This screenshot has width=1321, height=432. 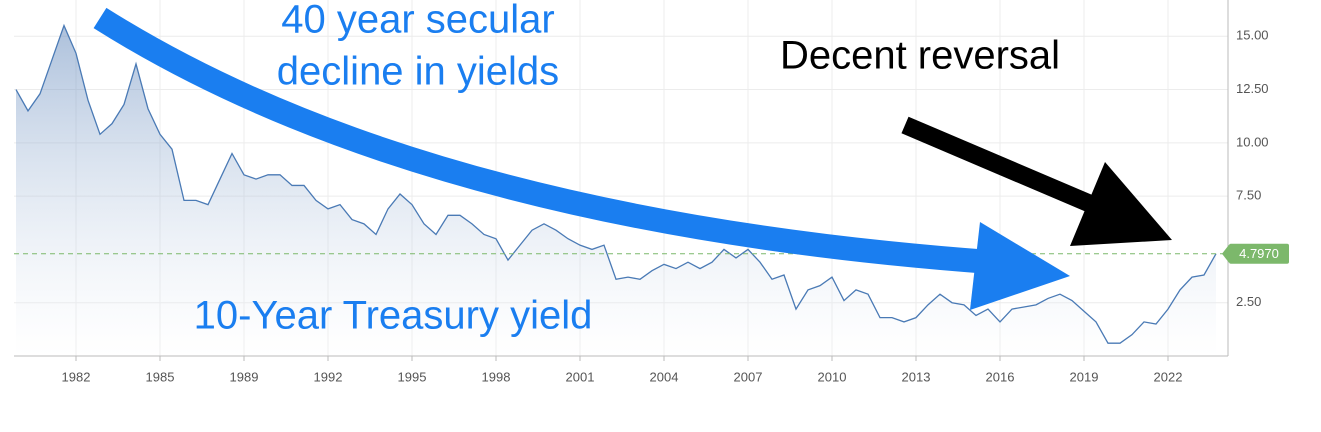 What do you see at coordinates (1225, 253) in the screenshot?
I see `reference-marker` at bounding box center [1225, 253].